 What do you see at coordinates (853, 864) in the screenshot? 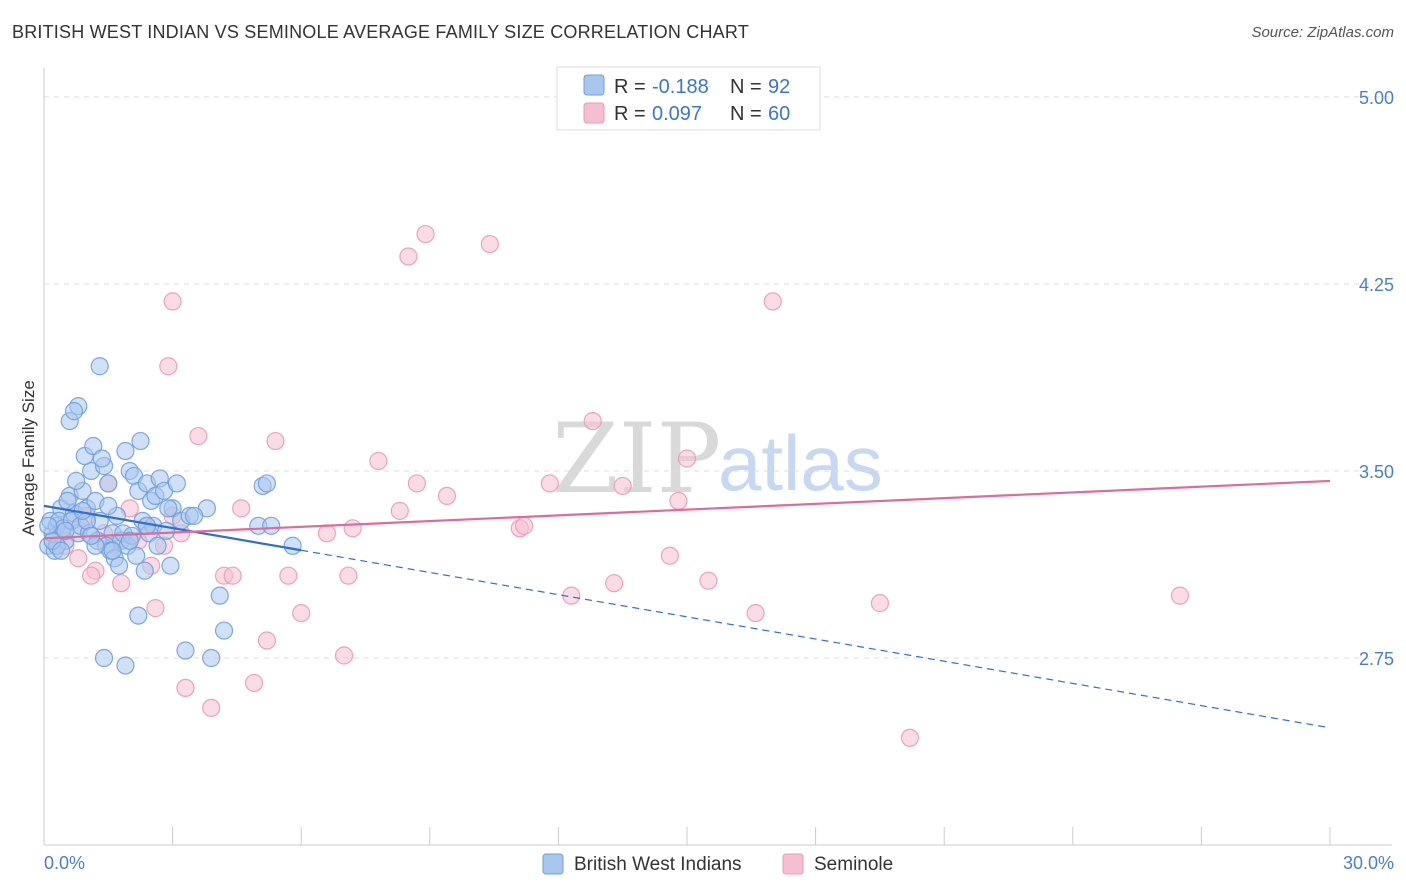
I see `bottom-legend-label-pink: Seminole` at bounding box center [853, 864].